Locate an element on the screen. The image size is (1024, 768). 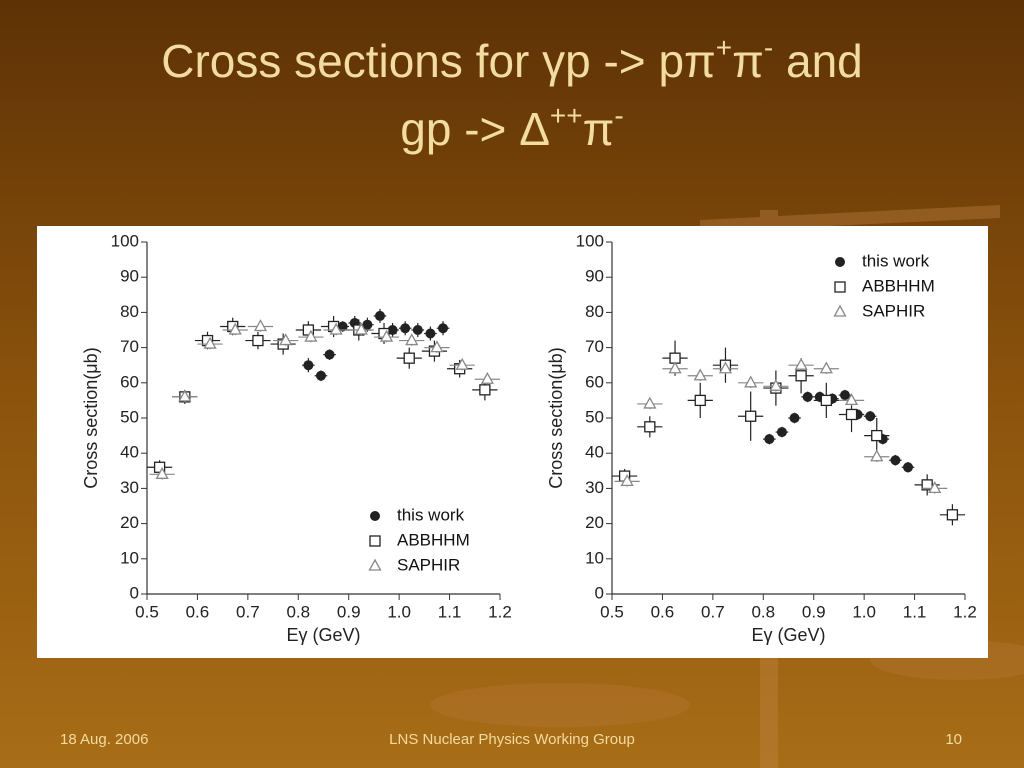
slide-title-line: Cross sections for γp -> pπ+π- and is located at coordinates (512, 59).